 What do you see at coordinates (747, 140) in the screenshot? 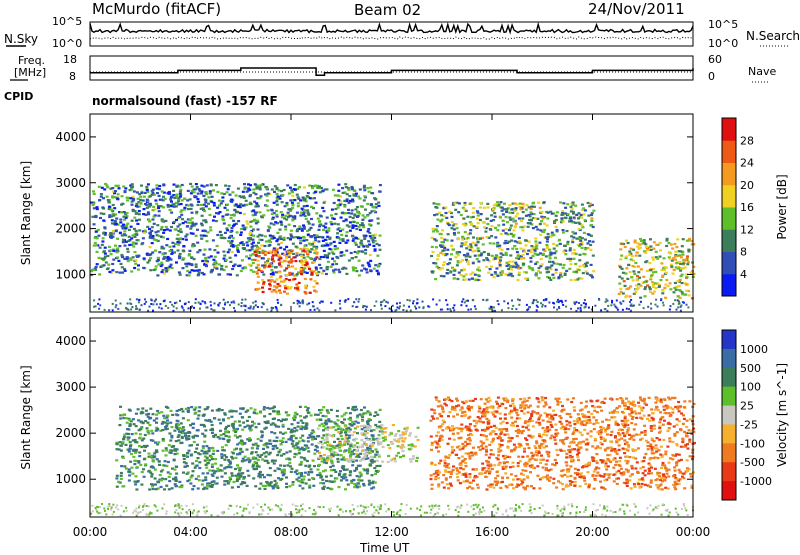
I see `power-colorbar-tick-6: 28` at bounding box center [747, 140].